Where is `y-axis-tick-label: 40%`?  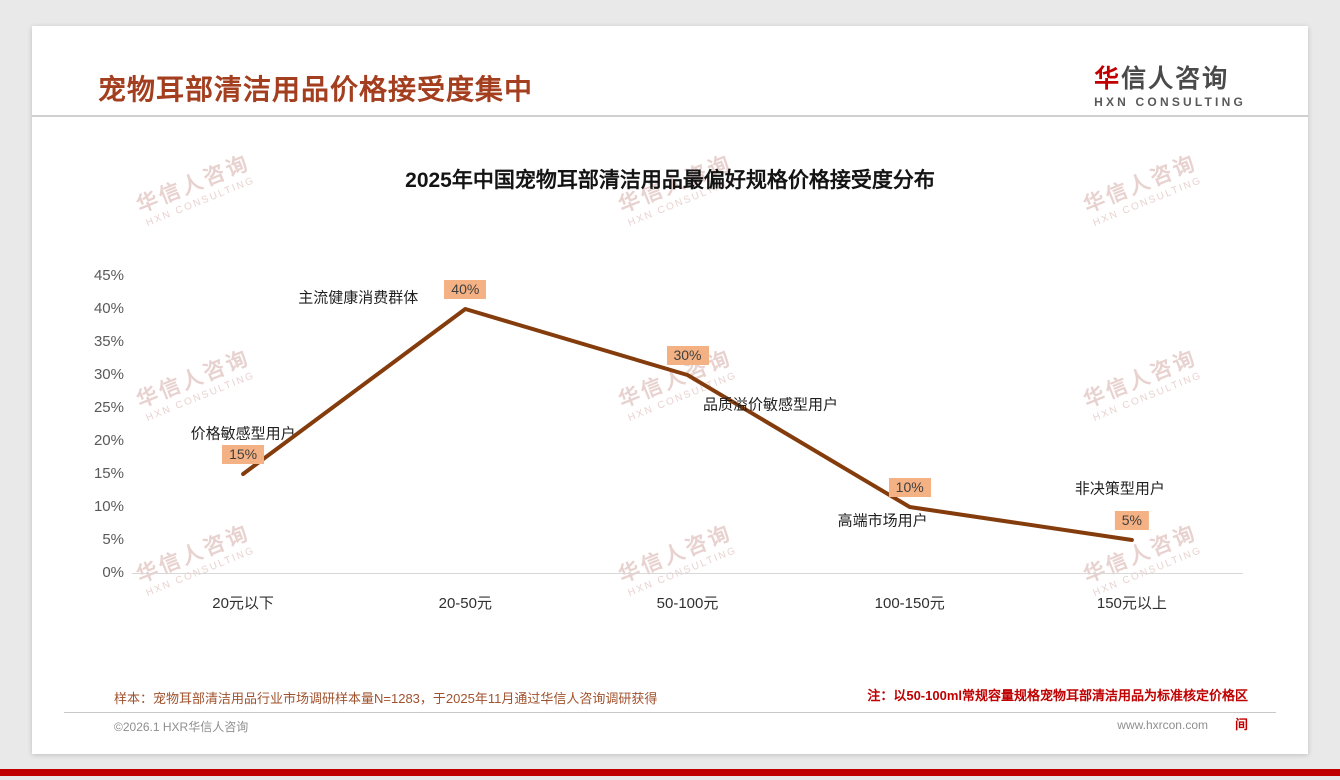 y-axis-tick-label: 40% is located at coordinates (108, 308).